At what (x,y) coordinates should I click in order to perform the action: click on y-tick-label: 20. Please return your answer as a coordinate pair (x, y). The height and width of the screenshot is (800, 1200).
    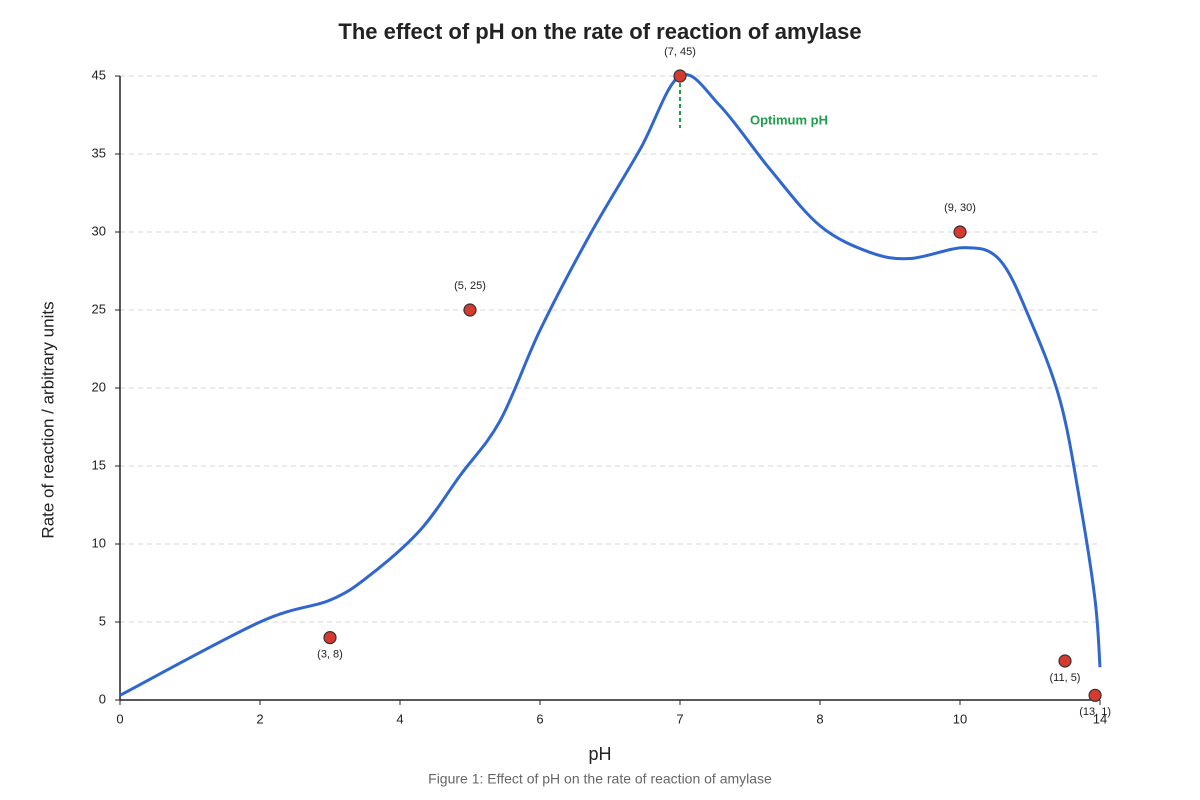
    Looking at the image, I should click on (99, 386).